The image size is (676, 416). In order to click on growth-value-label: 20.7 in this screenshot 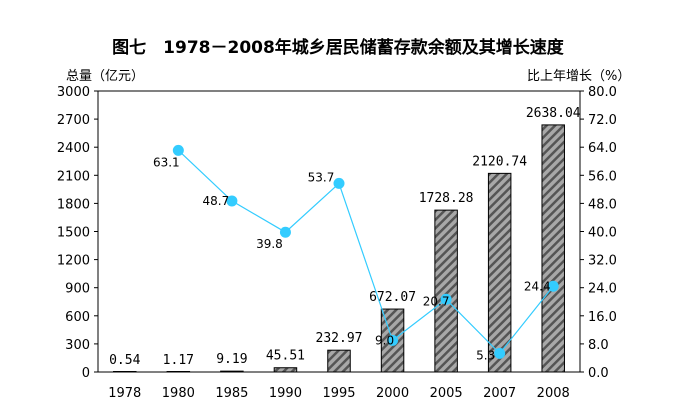, I will do `click(436, 301)`.